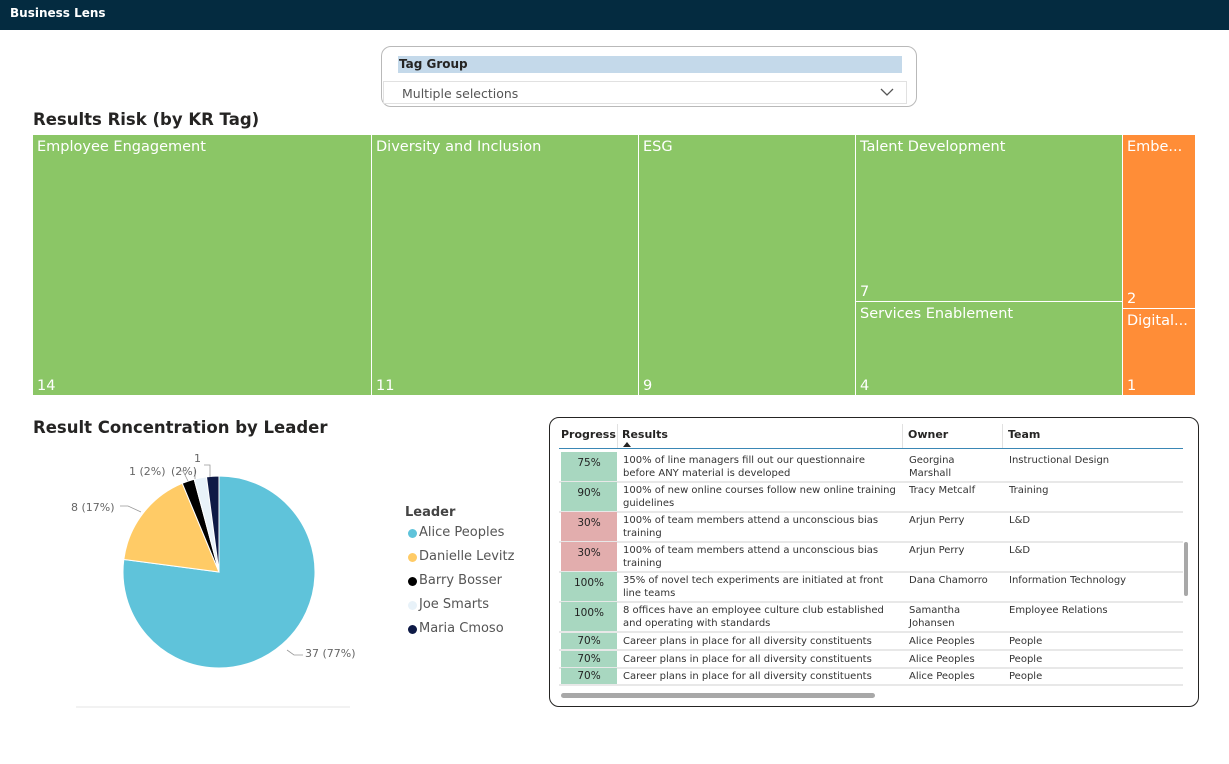  Describe the element at coordinates (1059, 460) in the screenshot. I see `team-cell: Instructional Design` at that location.